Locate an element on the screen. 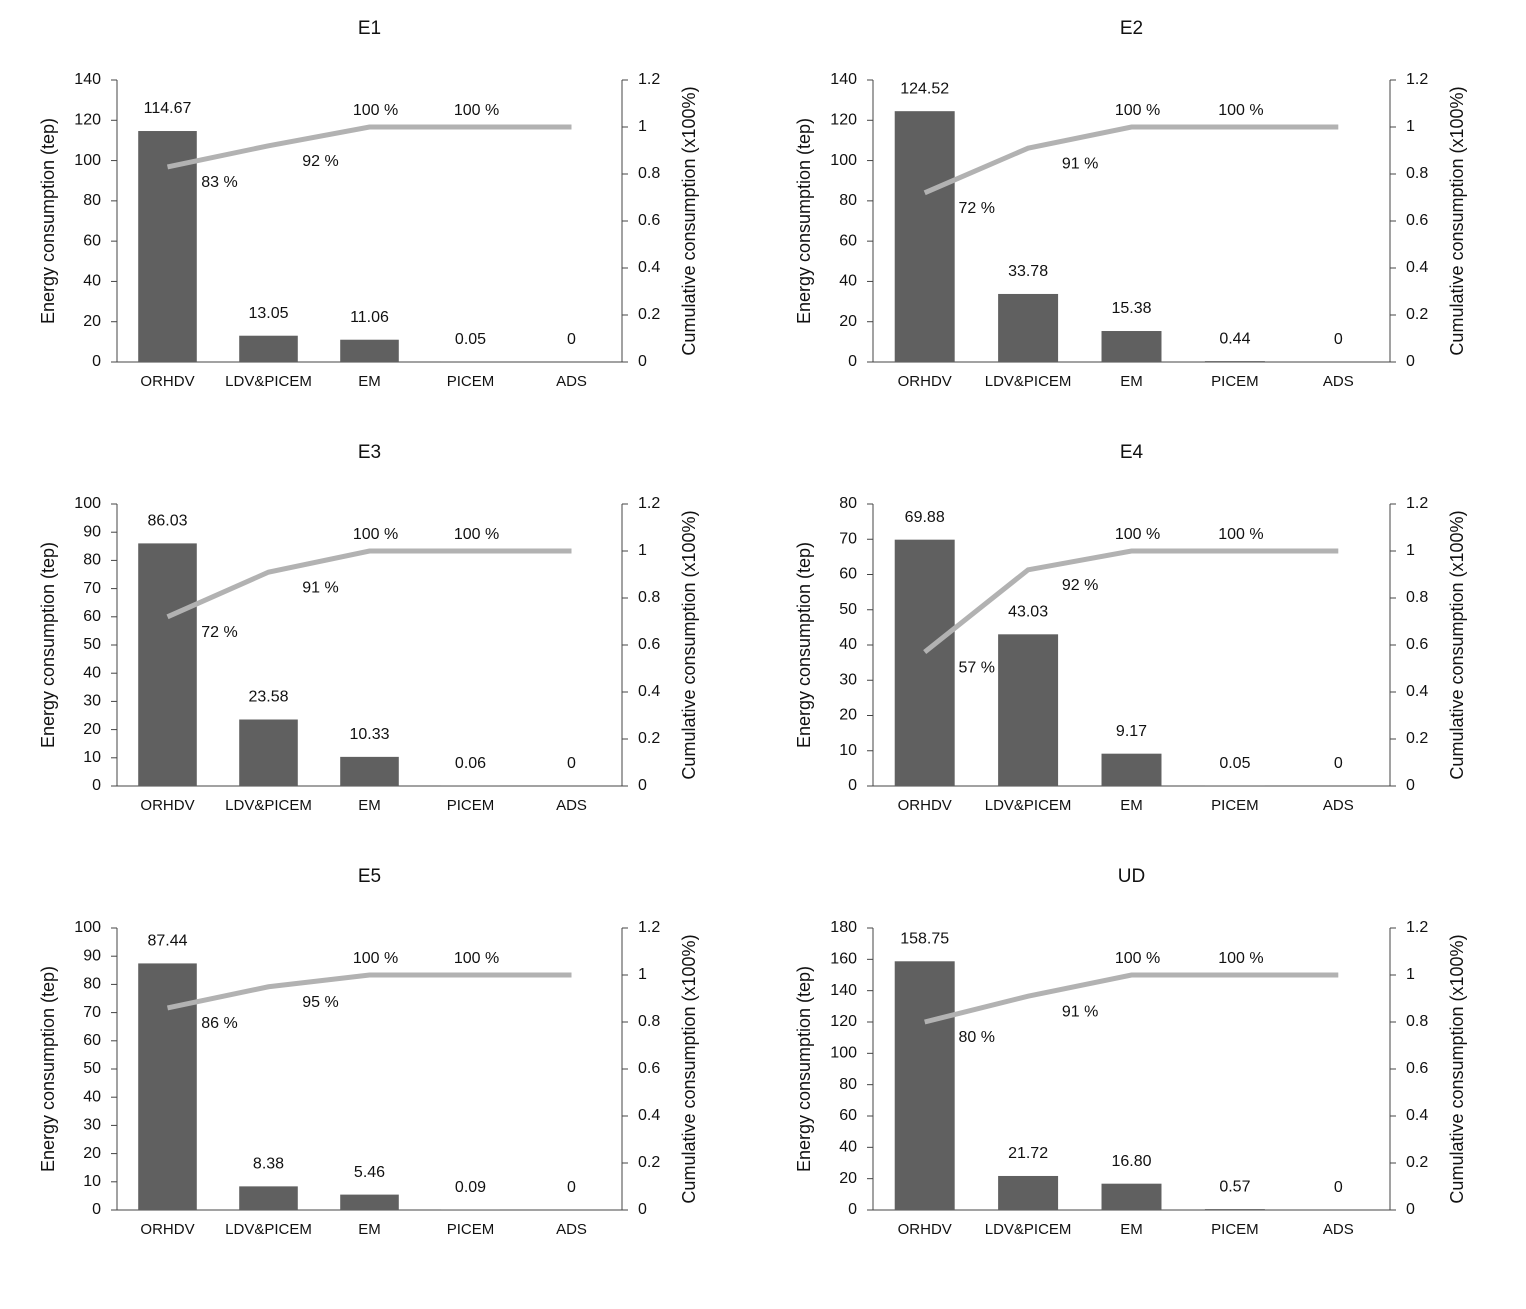  line-value-label: 86 % is located at coordinates (219, 1023).